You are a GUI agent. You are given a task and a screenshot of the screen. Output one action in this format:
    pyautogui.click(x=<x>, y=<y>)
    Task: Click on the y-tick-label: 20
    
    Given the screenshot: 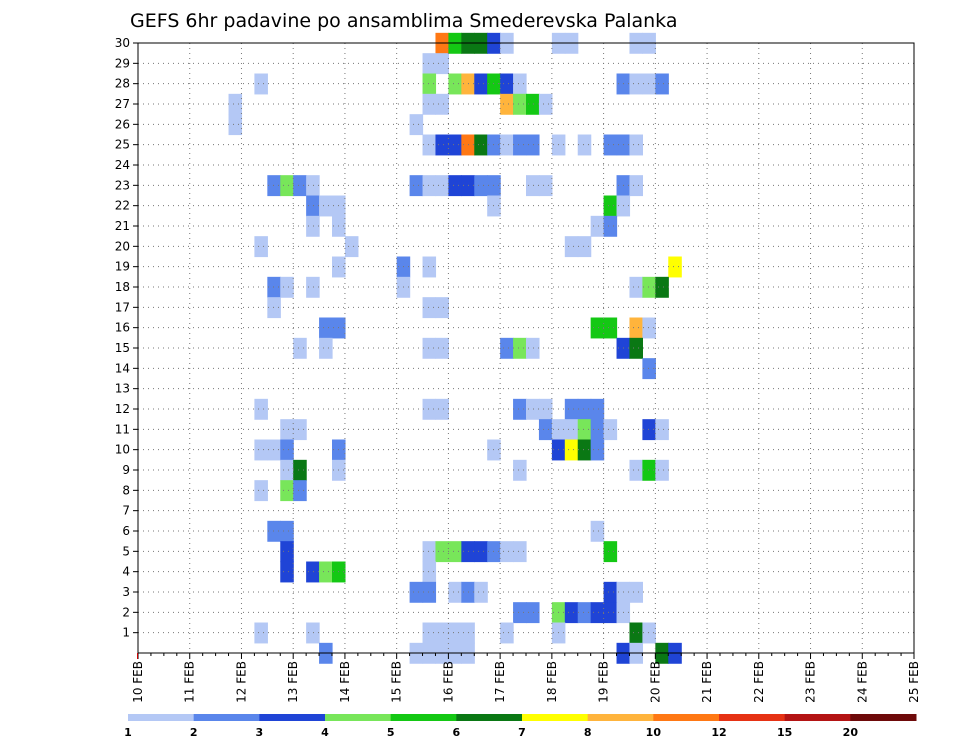 What is the action you would take?
    pyautogui.click(x=122, y=246)
    